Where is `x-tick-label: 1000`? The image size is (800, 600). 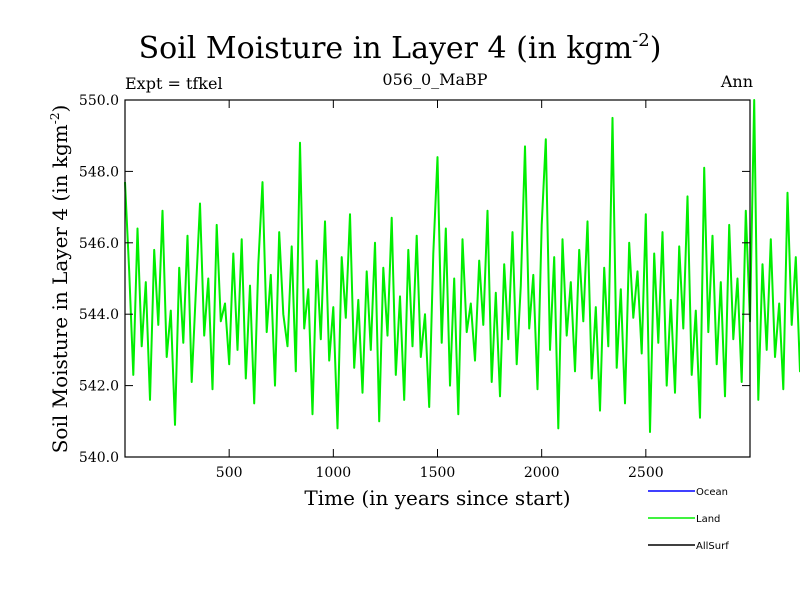
x-tick-label: 1000 is located at coordinates (334, 473).